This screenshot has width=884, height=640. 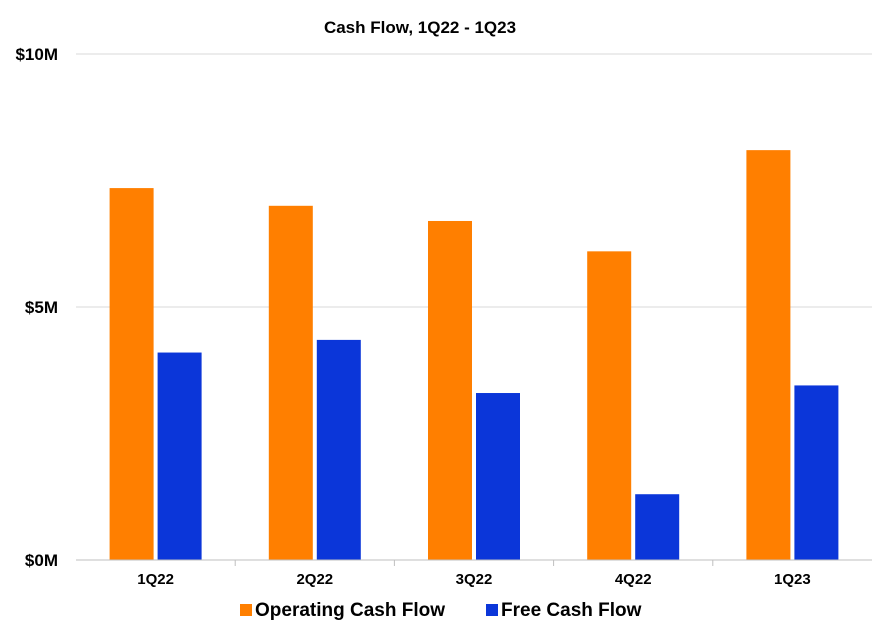 I want to click on y-tick-label: $5M, so click(x=41, y=307).